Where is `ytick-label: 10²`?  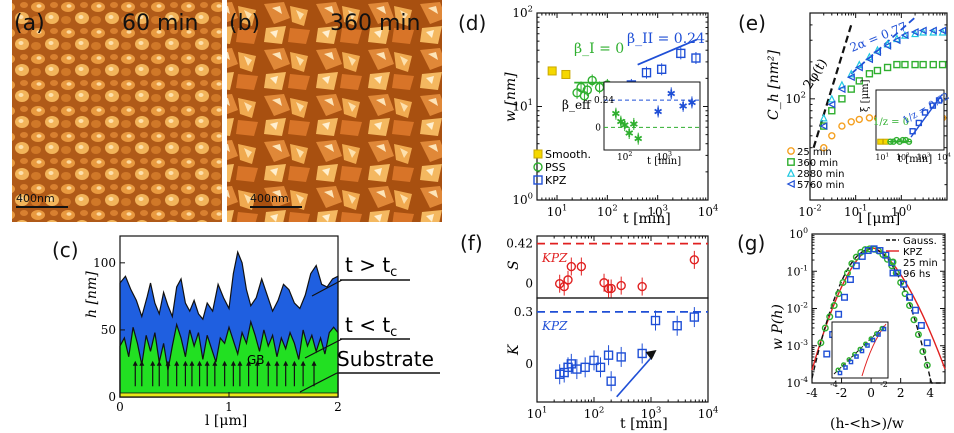 ytick-label: 10² is located at coordinates (522, 12).